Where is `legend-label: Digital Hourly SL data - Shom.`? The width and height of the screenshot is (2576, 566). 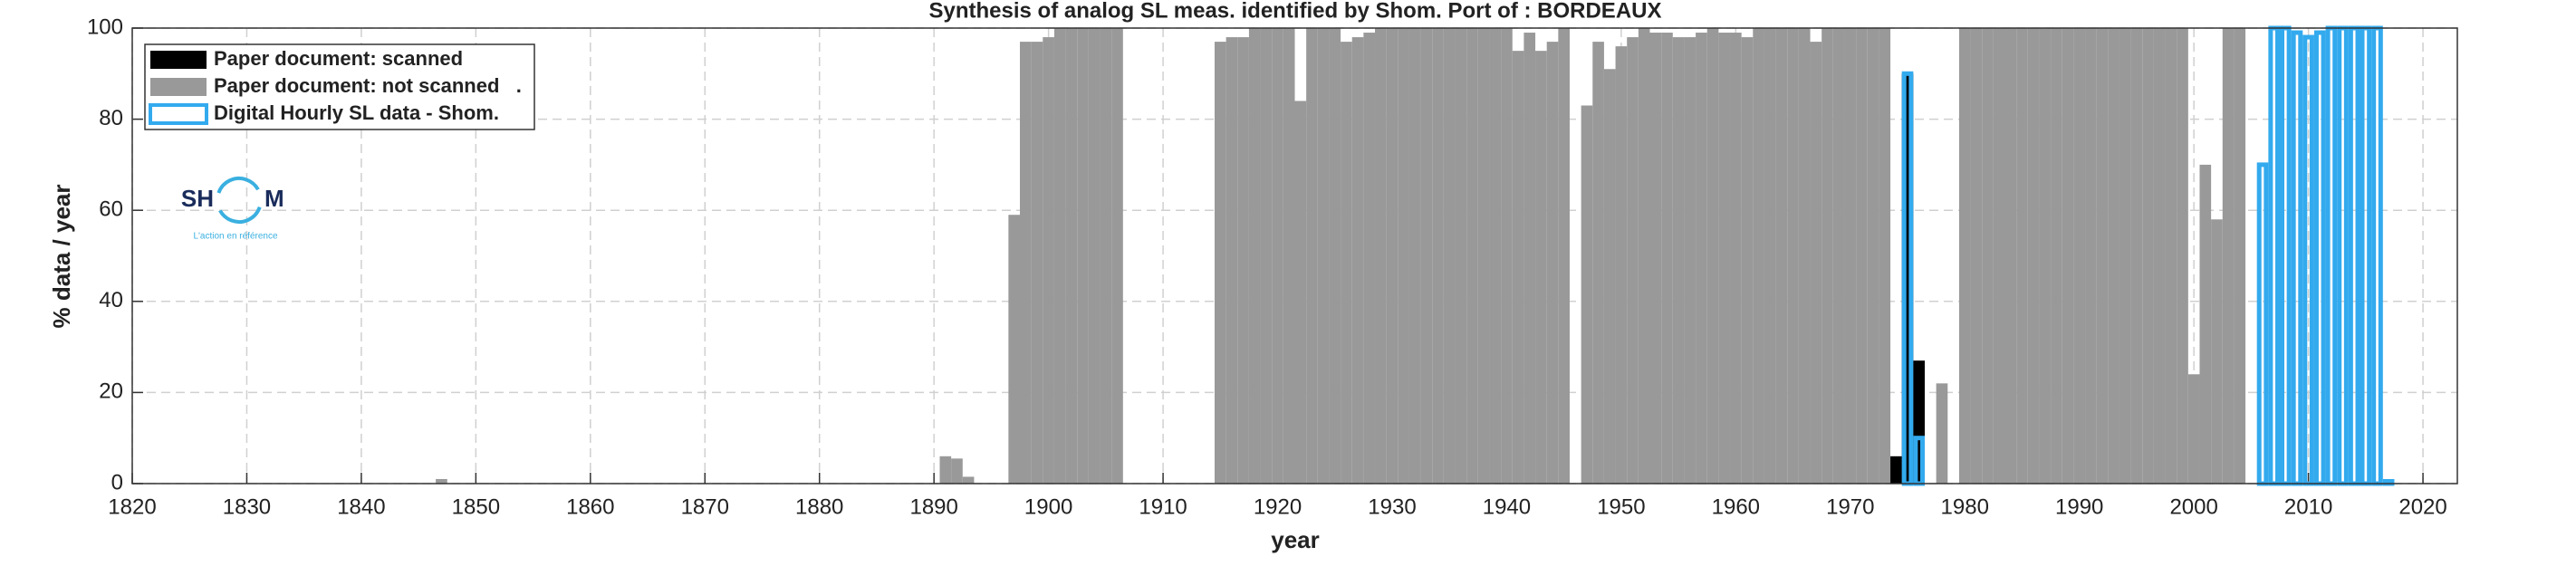 legend-label: Digital Hourly SL data - Shom. is located at coordinates (356, 112).